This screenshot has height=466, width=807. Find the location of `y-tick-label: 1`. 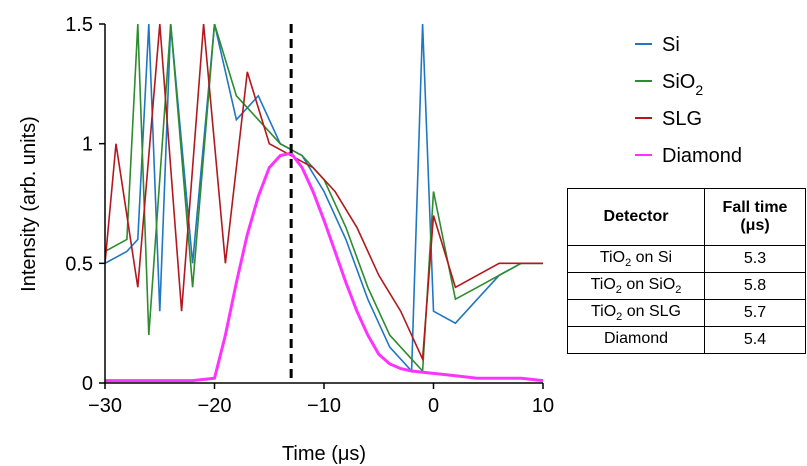

y-tick-label: 1 is located at coordinates (87, 145).